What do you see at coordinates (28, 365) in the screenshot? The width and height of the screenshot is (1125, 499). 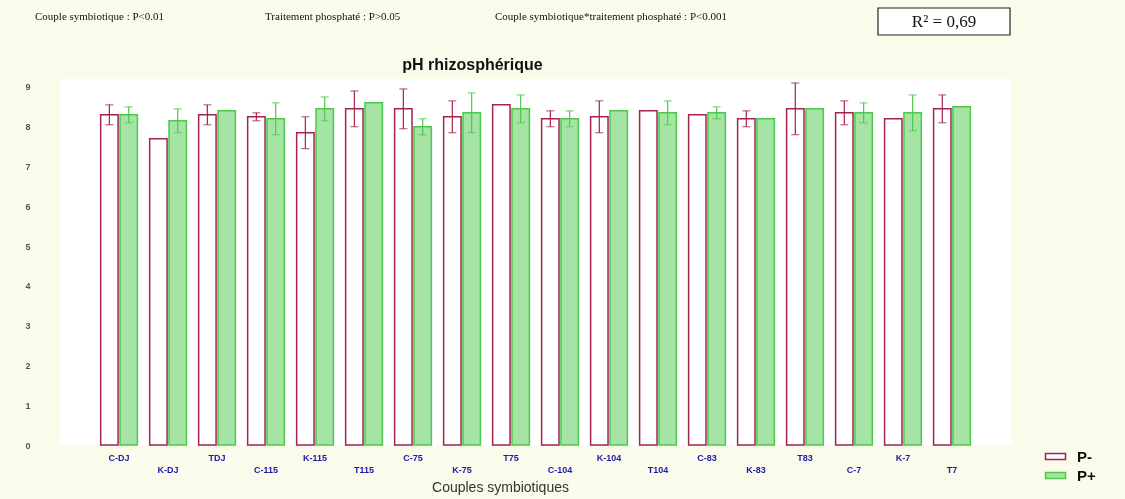 I see `y-tick-label: 2` at bounding box center [28, 365].